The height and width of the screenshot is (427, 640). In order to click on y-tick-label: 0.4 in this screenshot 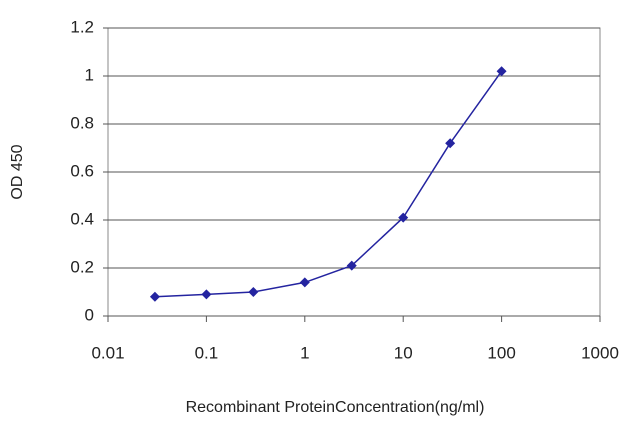, I will do `click(82, 218)`.